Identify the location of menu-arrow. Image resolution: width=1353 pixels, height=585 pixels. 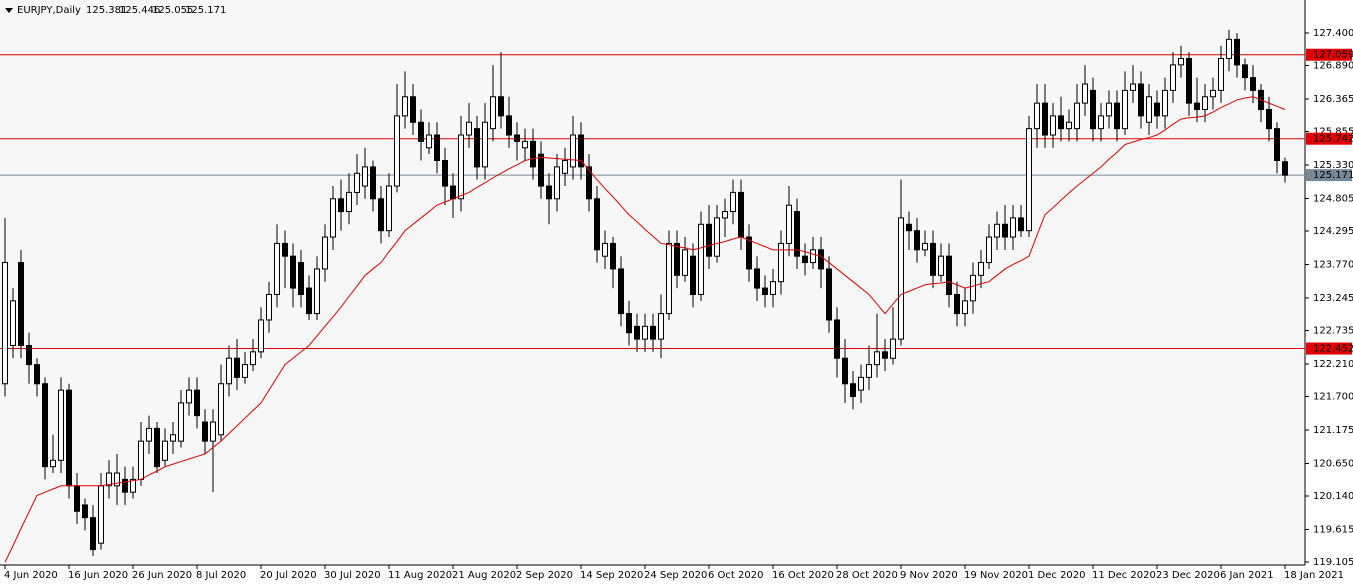
(9, 10).